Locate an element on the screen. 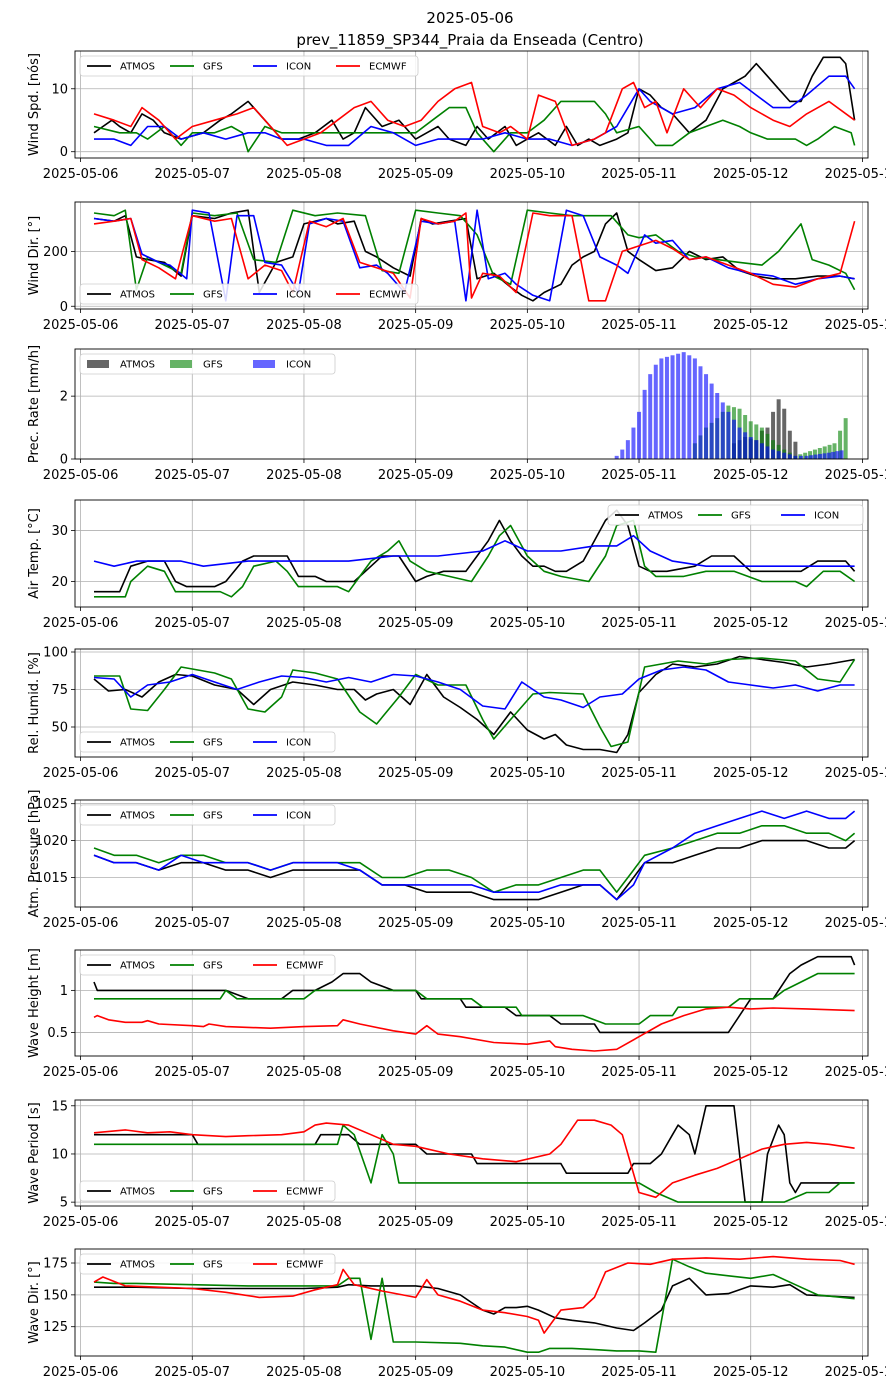 This screenshot has height=1389, width=886. y-tick-label: 150 is located at coordinates (55, 1295).